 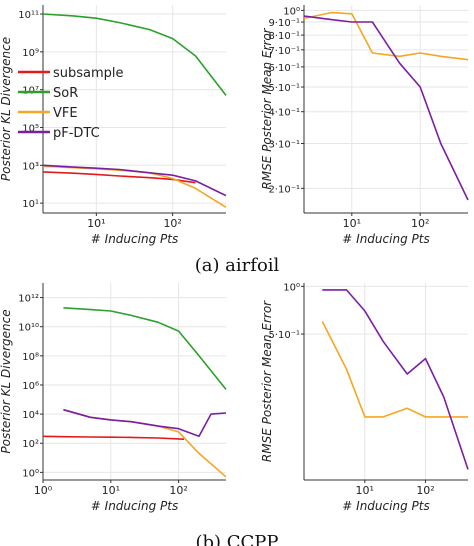 I want to click on y-tick-label: 10⁴, so click(x=30, y=415).